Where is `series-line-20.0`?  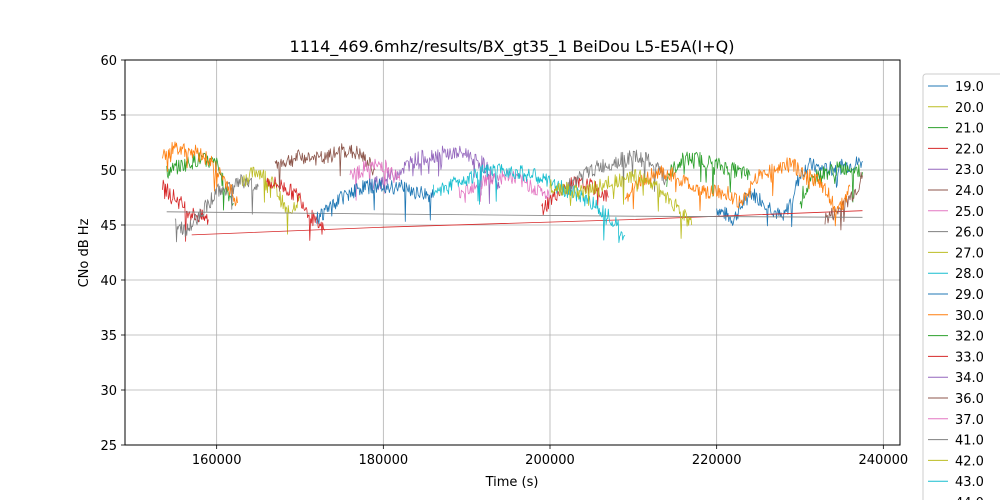
series-line-20.0 is located at coordinates (271, 200).